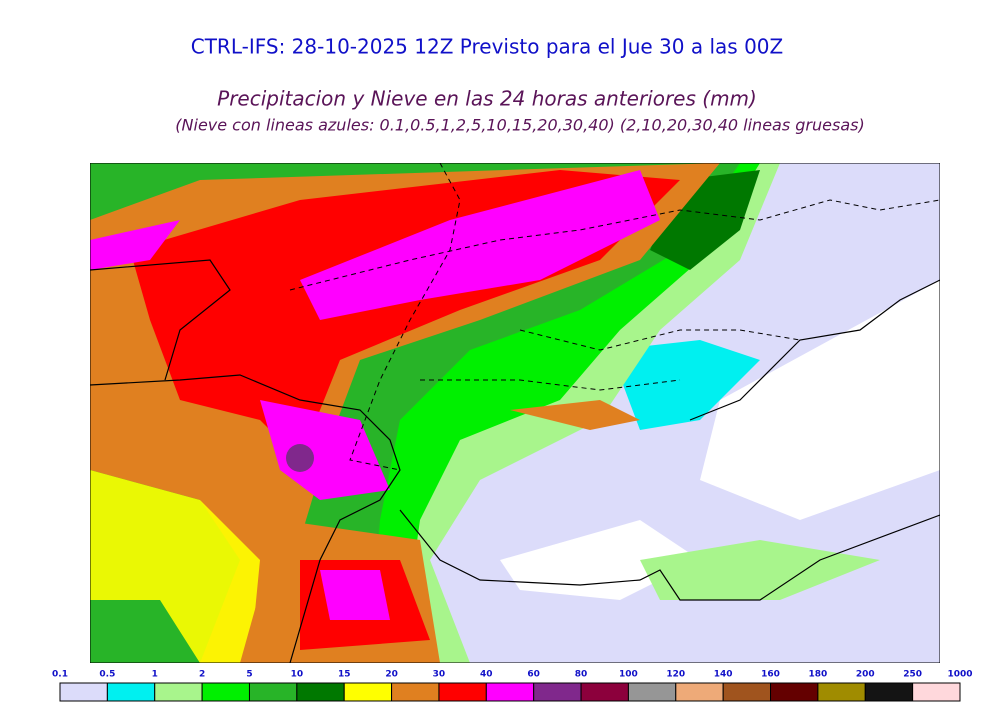 The image size is (1000, 707). What do you see at coordinates (865, 675) in the screenshot?
I see `colorbar-label: 200` at bounding box center [865, 675].